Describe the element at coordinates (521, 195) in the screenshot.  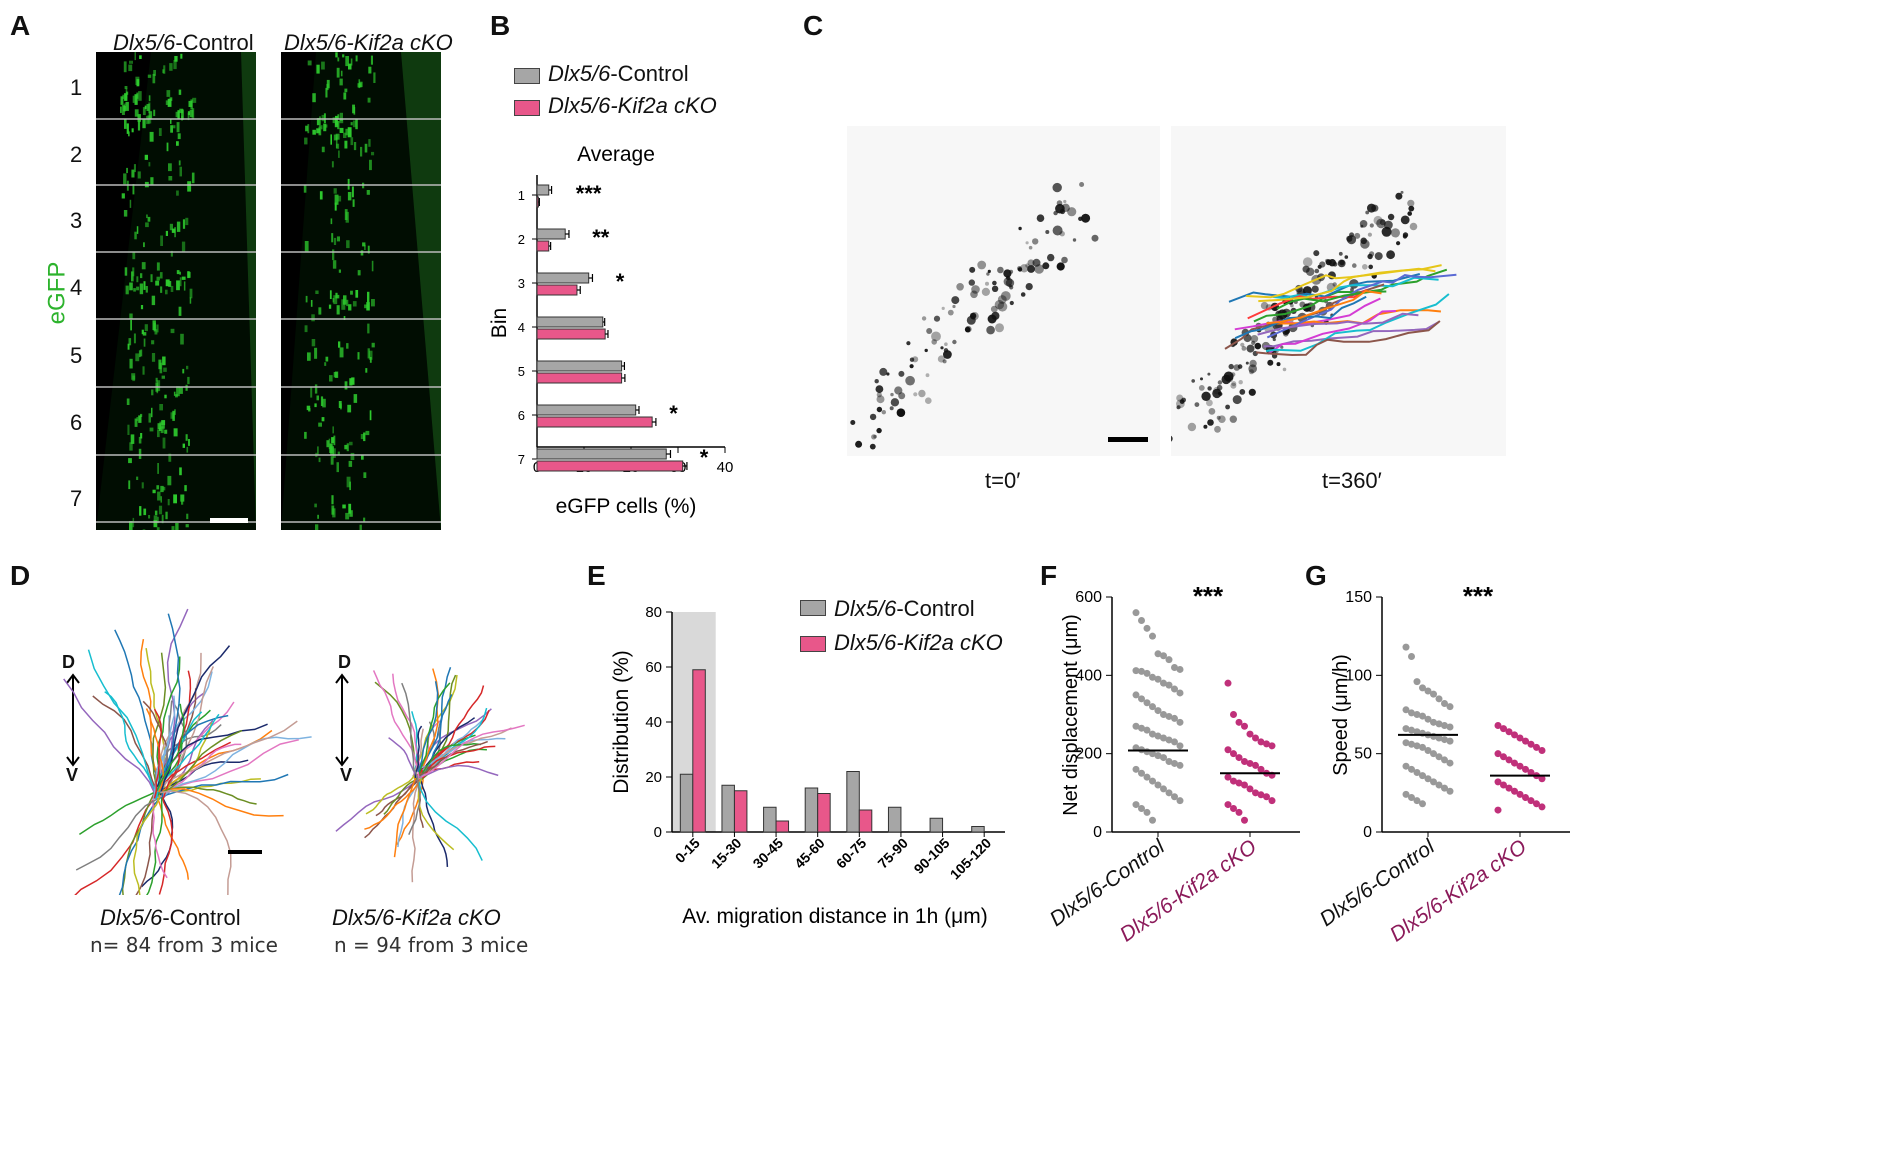
I see `chart-b-y-tick-label: 1` at that location.